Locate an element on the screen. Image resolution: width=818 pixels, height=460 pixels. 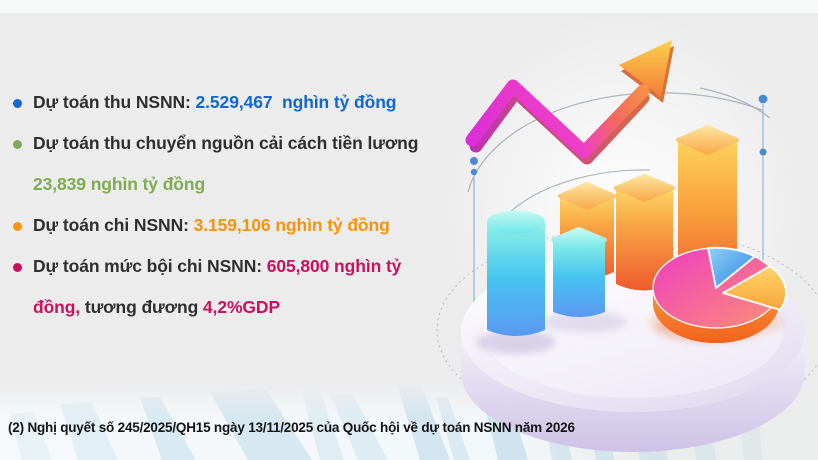
top-strip is located at coordinates (409, 6).